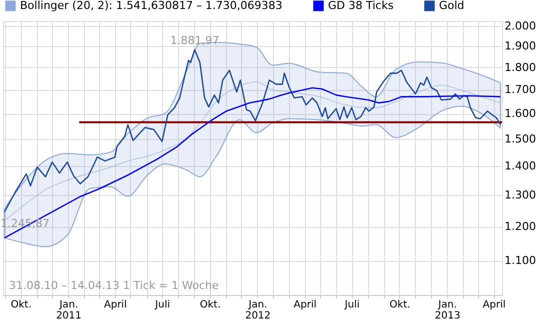 Image resolution: width=545 pixels, height=327 pixels. I want to click on legend-label: Gold, so click(451, 6).